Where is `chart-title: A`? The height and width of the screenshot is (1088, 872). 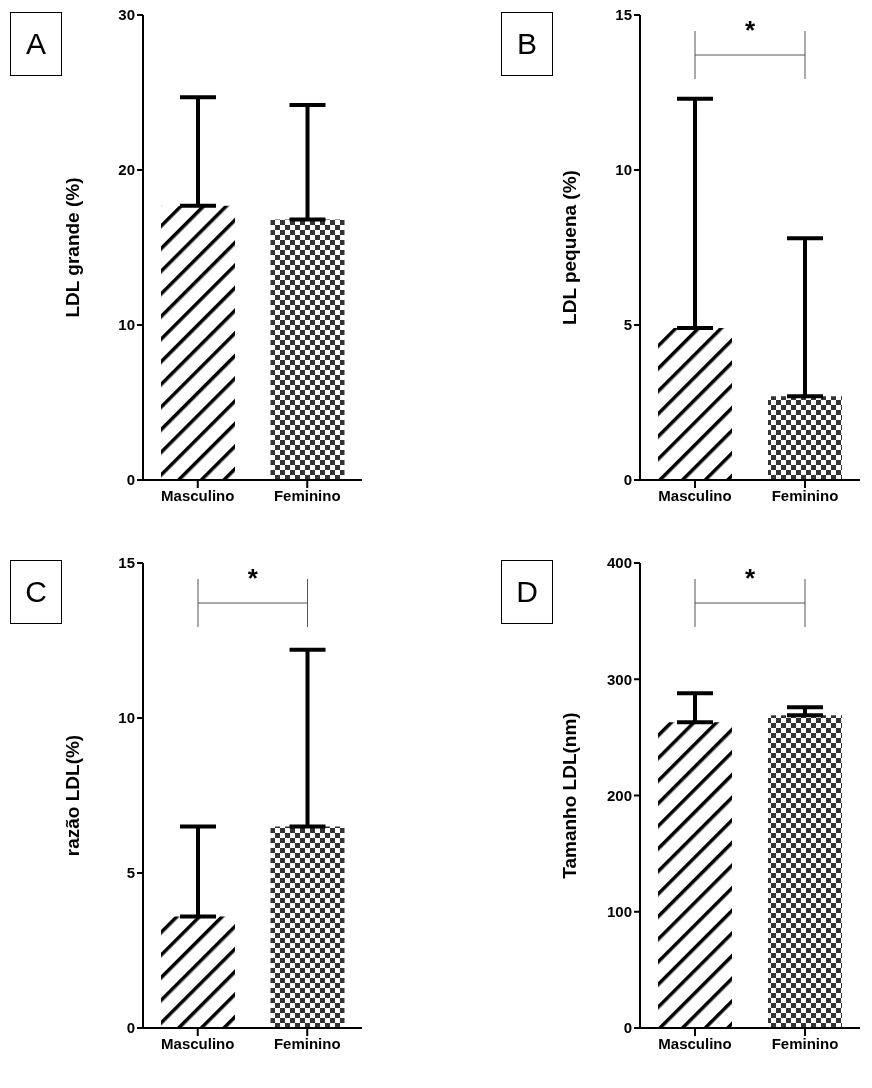 chart-title: A is located at coordinates (36, 44).